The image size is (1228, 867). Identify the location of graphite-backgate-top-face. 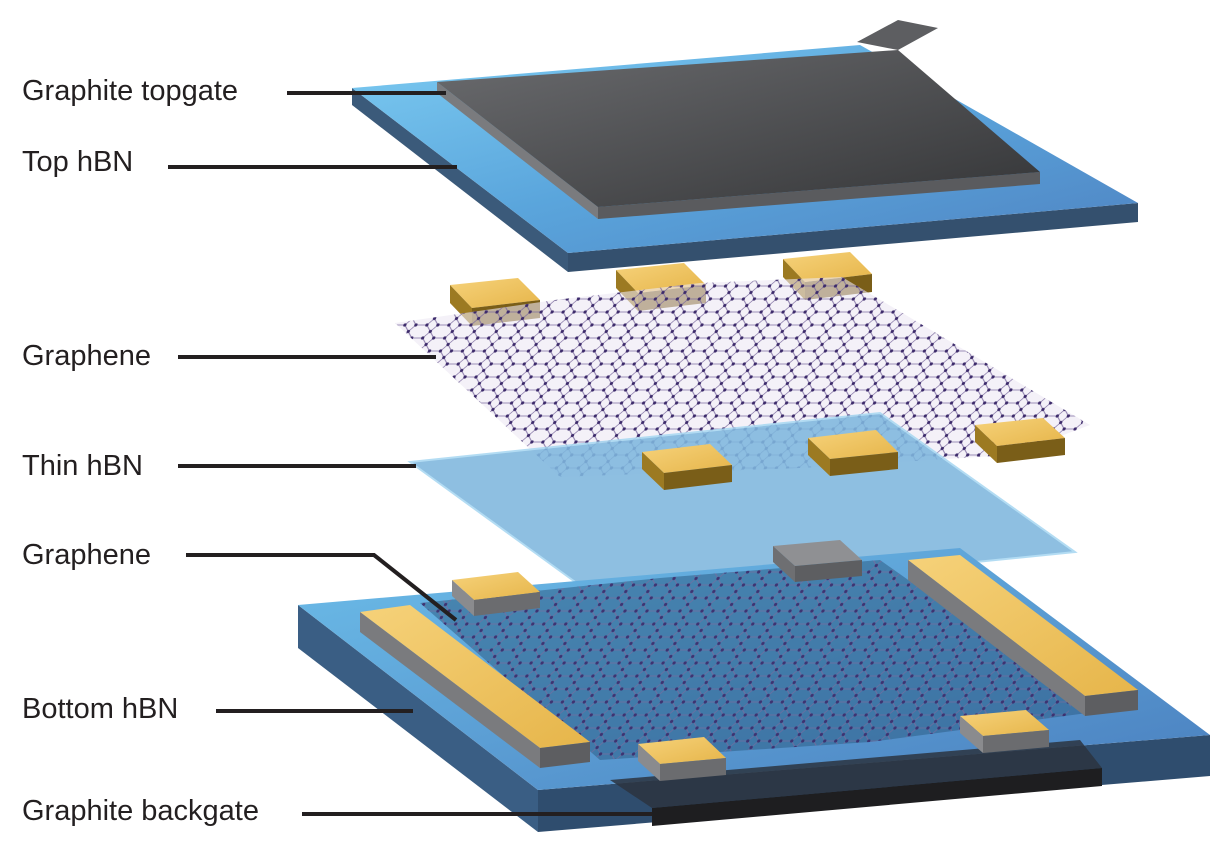
(856, 774).